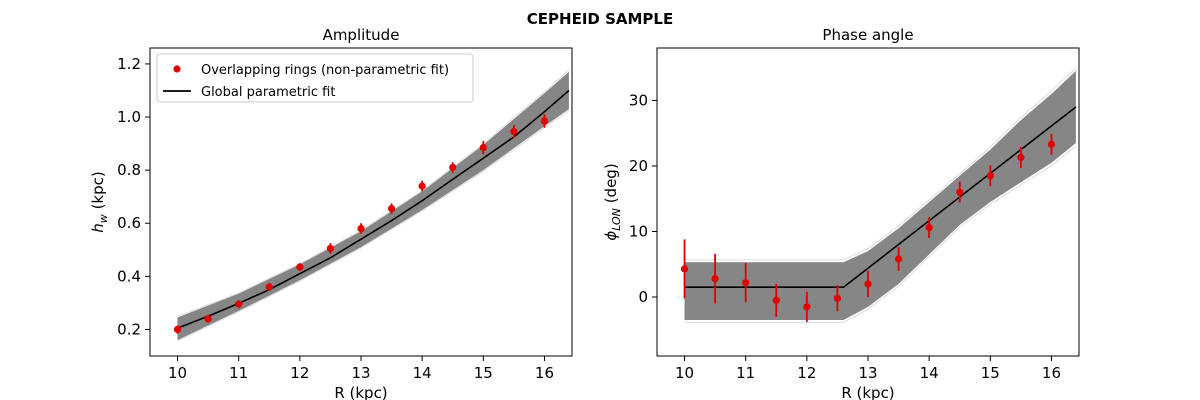 This screenshot has height=400, width=1200. What do you see at coordinates (929, 373) in the screenshot?
I see `phase-x-tick-label: 14` at bounding box center [929, 373].